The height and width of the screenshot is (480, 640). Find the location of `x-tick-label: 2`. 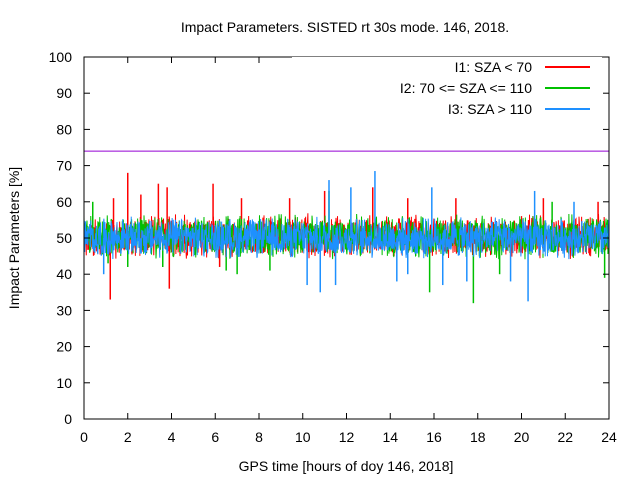

x-tick-label: 2 is located at coordinates (128, 437).